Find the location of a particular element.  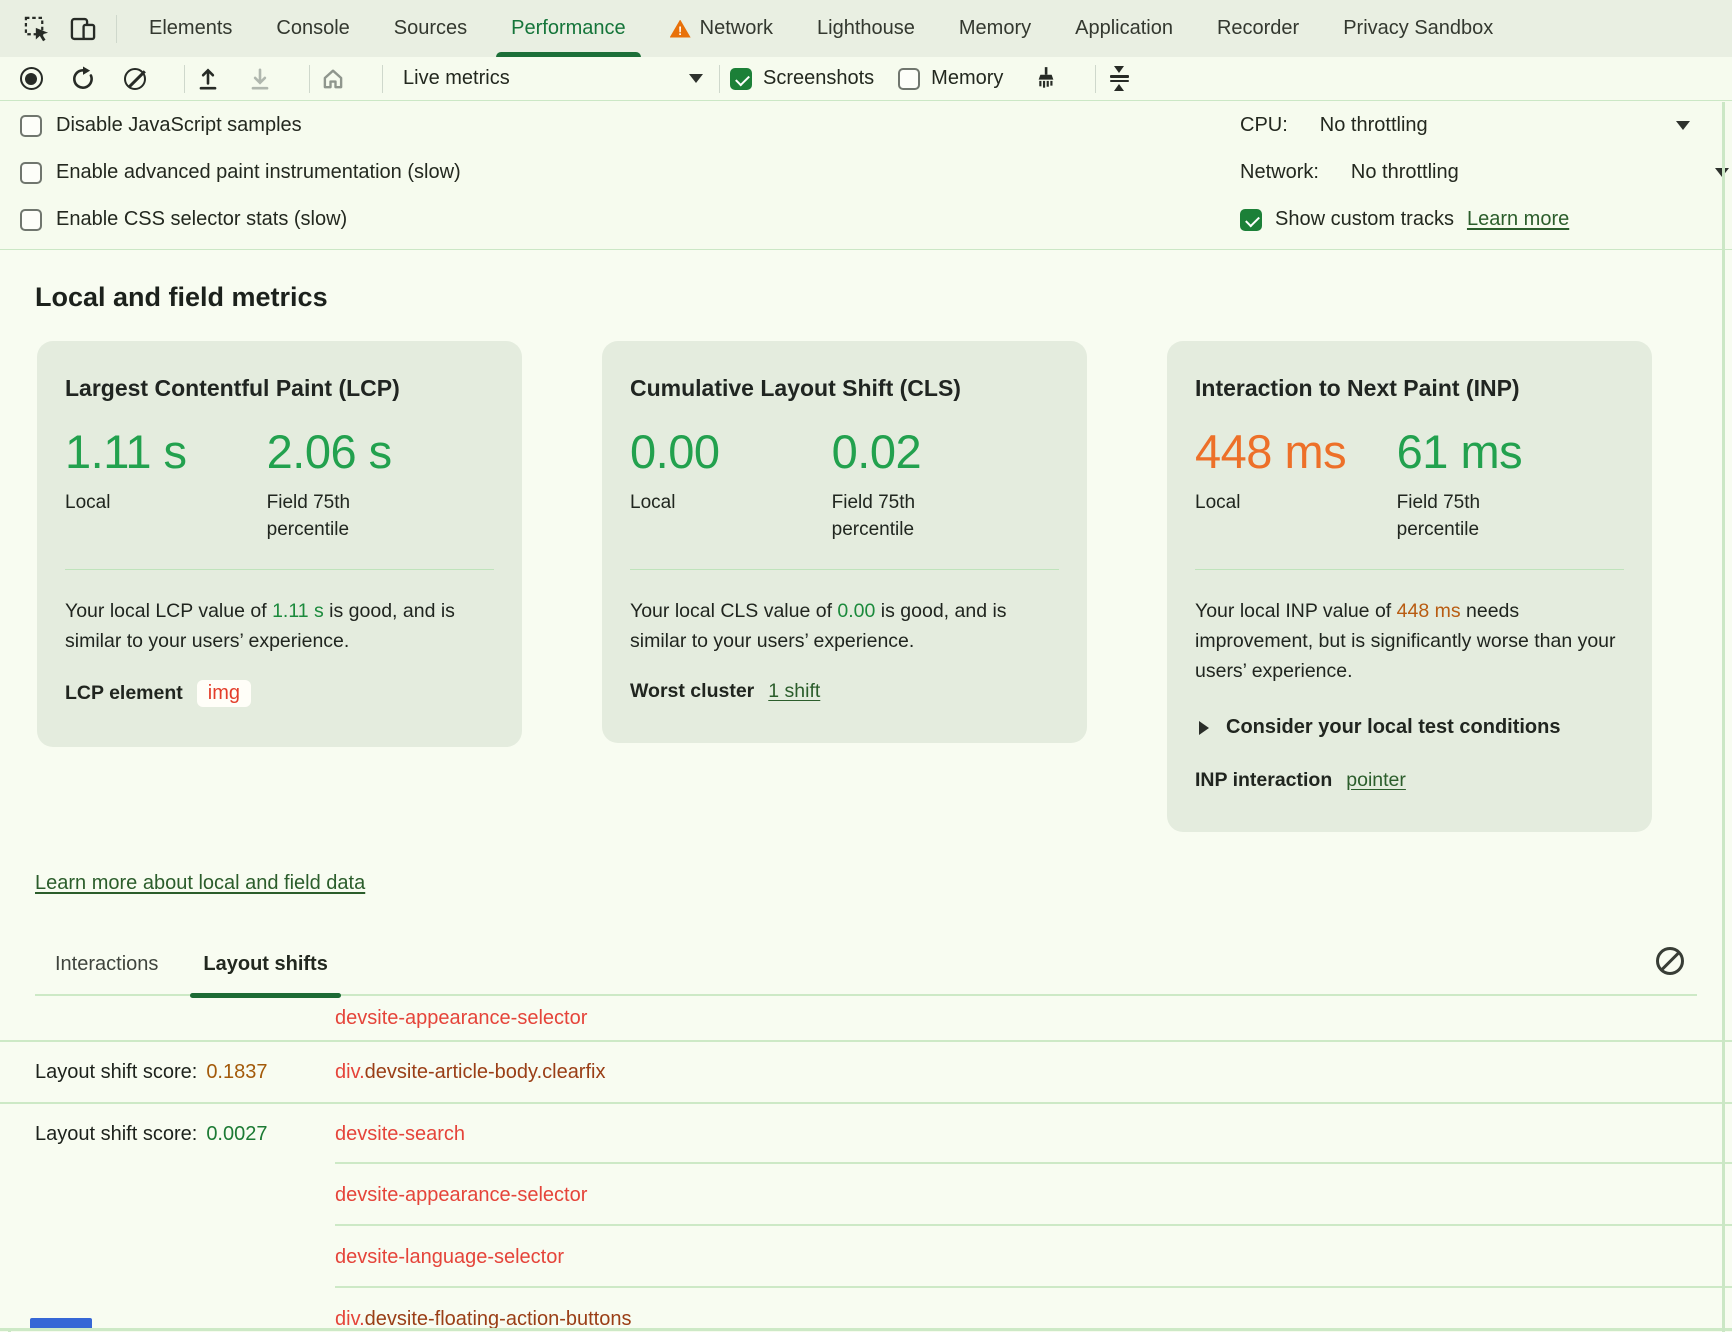

custom-tracks-learn-more-link: Learn more is located at coordinates (1518, 219).